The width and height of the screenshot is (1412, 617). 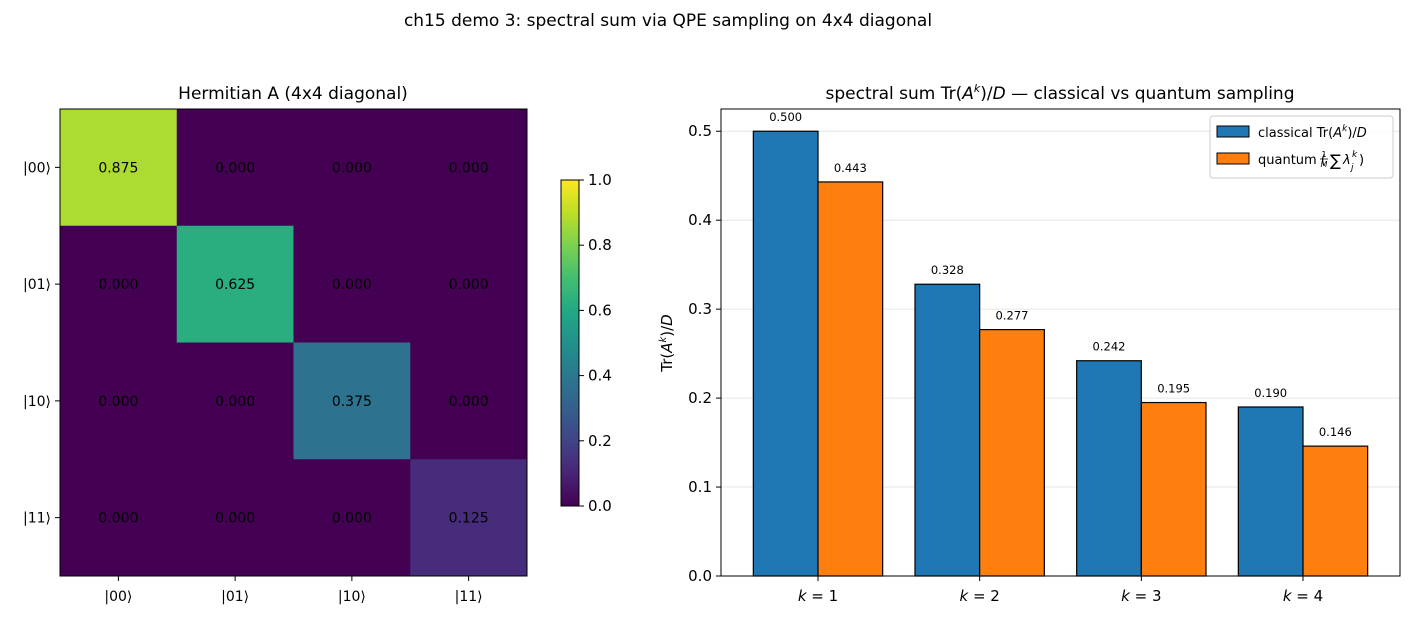 What do you see at coordinates (600, 245) in the screenshot?
I see `colorbar-tick-label: 0.8` at bounding box center [600, 245].